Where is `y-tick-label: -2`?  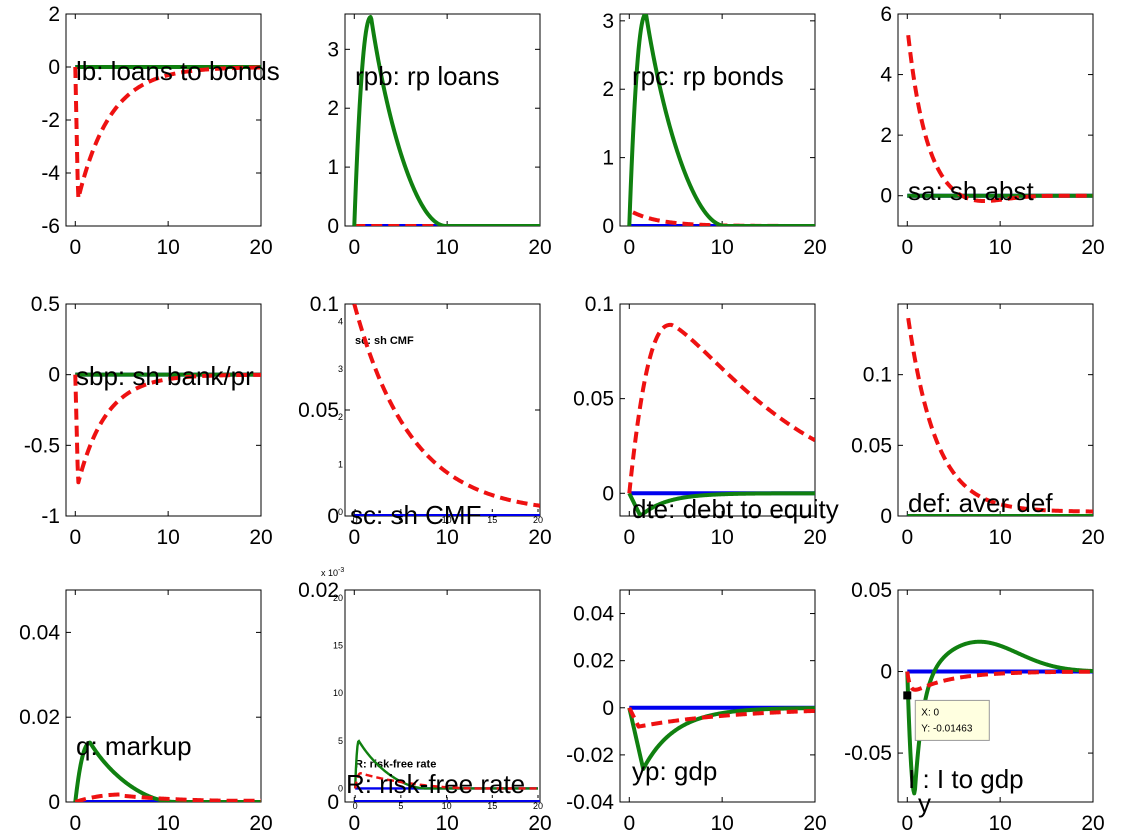 y-tick-label: -2 is located at coordinates (50, 120).